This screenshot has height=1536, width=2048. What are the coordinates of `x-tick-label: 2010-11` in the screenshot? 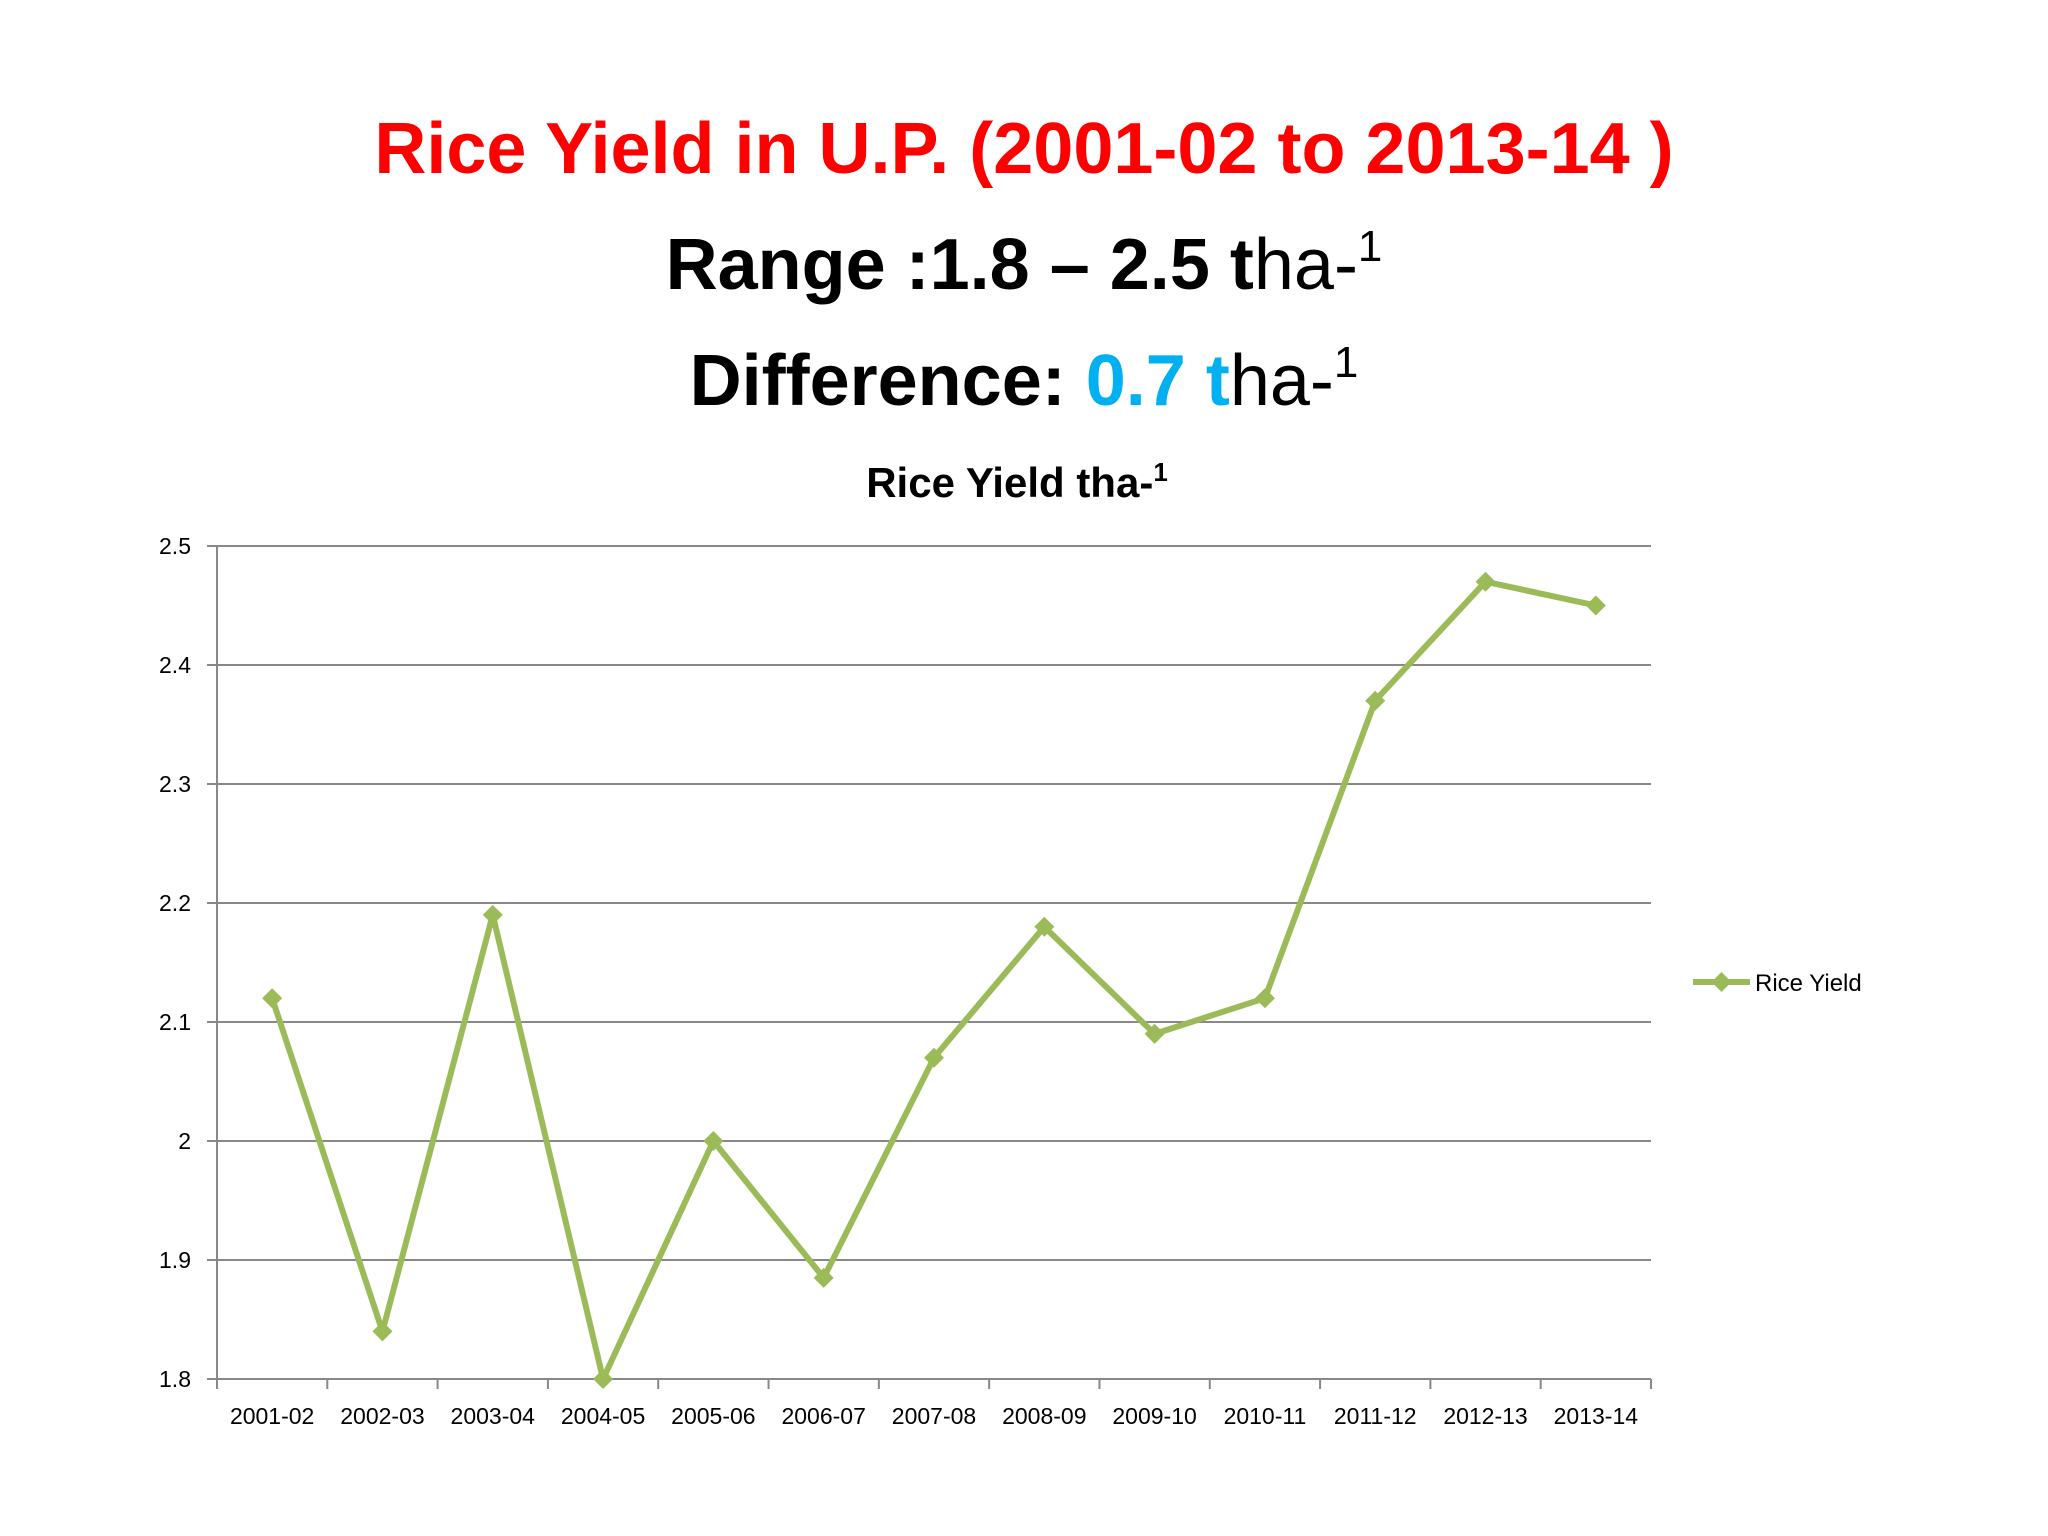 It's located at (1265, 1416).